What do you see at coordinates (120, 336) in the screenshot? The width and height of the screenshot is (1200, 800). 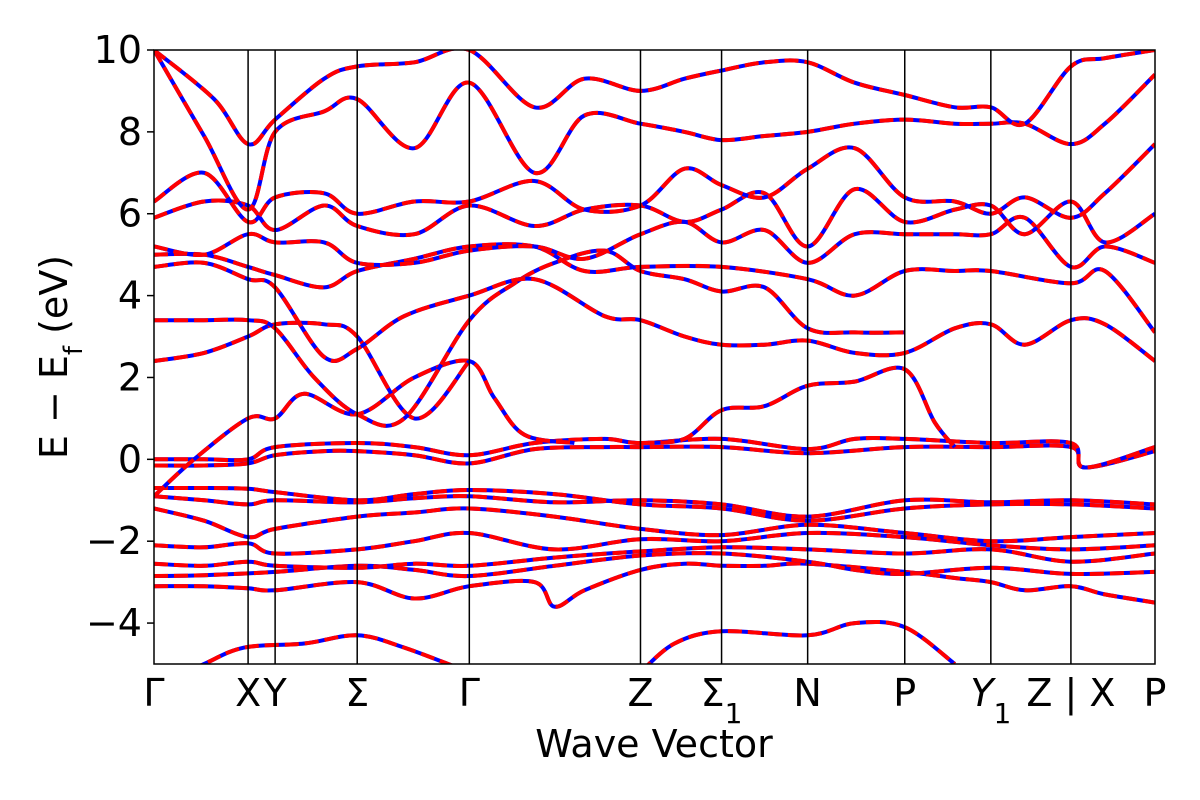 I see `y-axis-ticks: −4 −2 0 2 4 6 8 10` at bounding box center [120, 336].